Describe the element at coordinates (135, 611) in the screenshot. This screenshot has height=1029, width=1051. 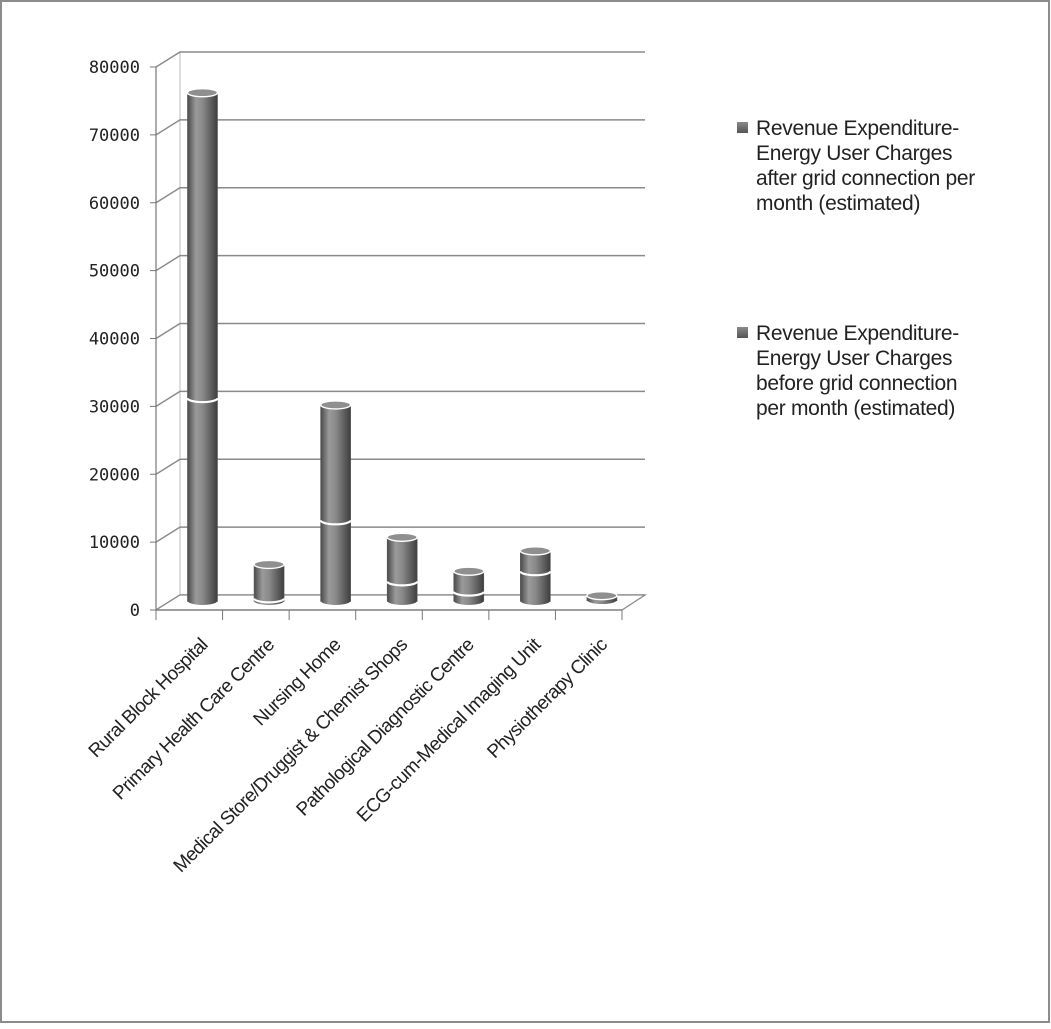
I see `y-tick-label: 0` at that location.